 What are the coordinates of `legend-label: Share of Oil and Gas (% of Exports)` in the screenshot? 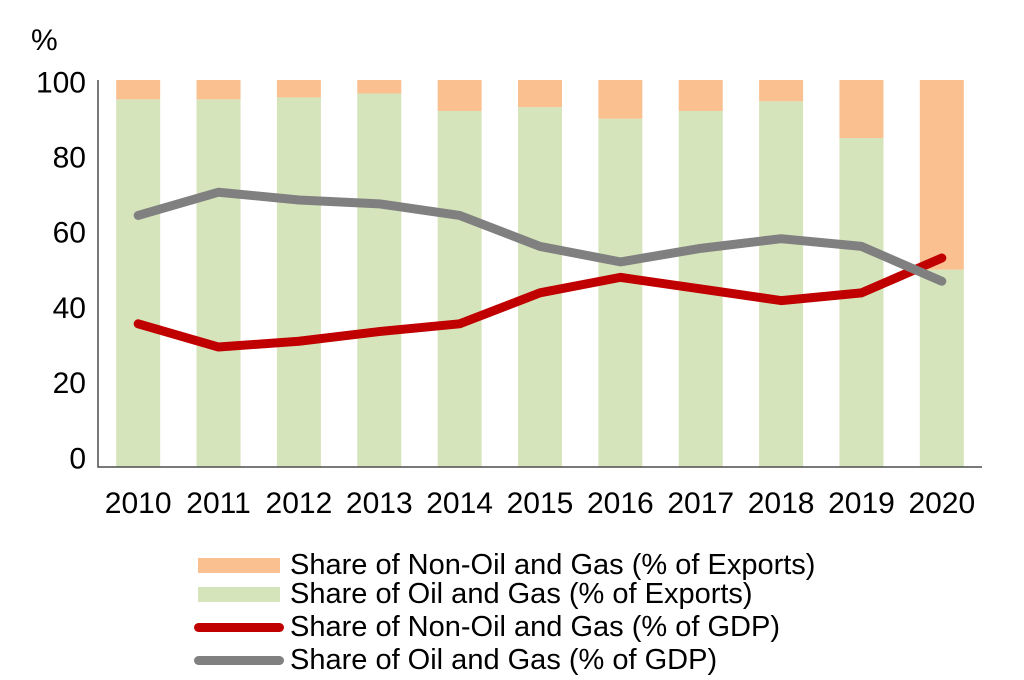 It's located at (521, 593).